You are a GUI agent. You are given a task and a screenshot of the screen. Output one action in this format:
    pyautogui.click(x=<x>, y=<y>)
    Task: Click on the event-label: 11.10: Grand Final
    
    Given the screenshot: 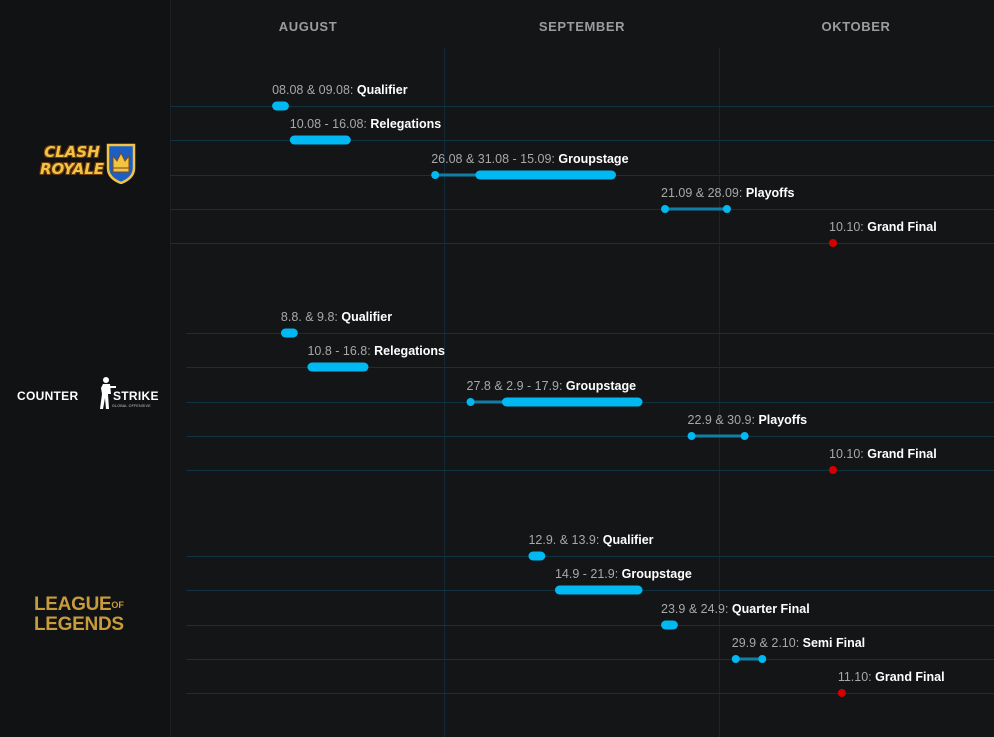 What is the action you would take?
    pyautogui.click(x=891, y=677)
    